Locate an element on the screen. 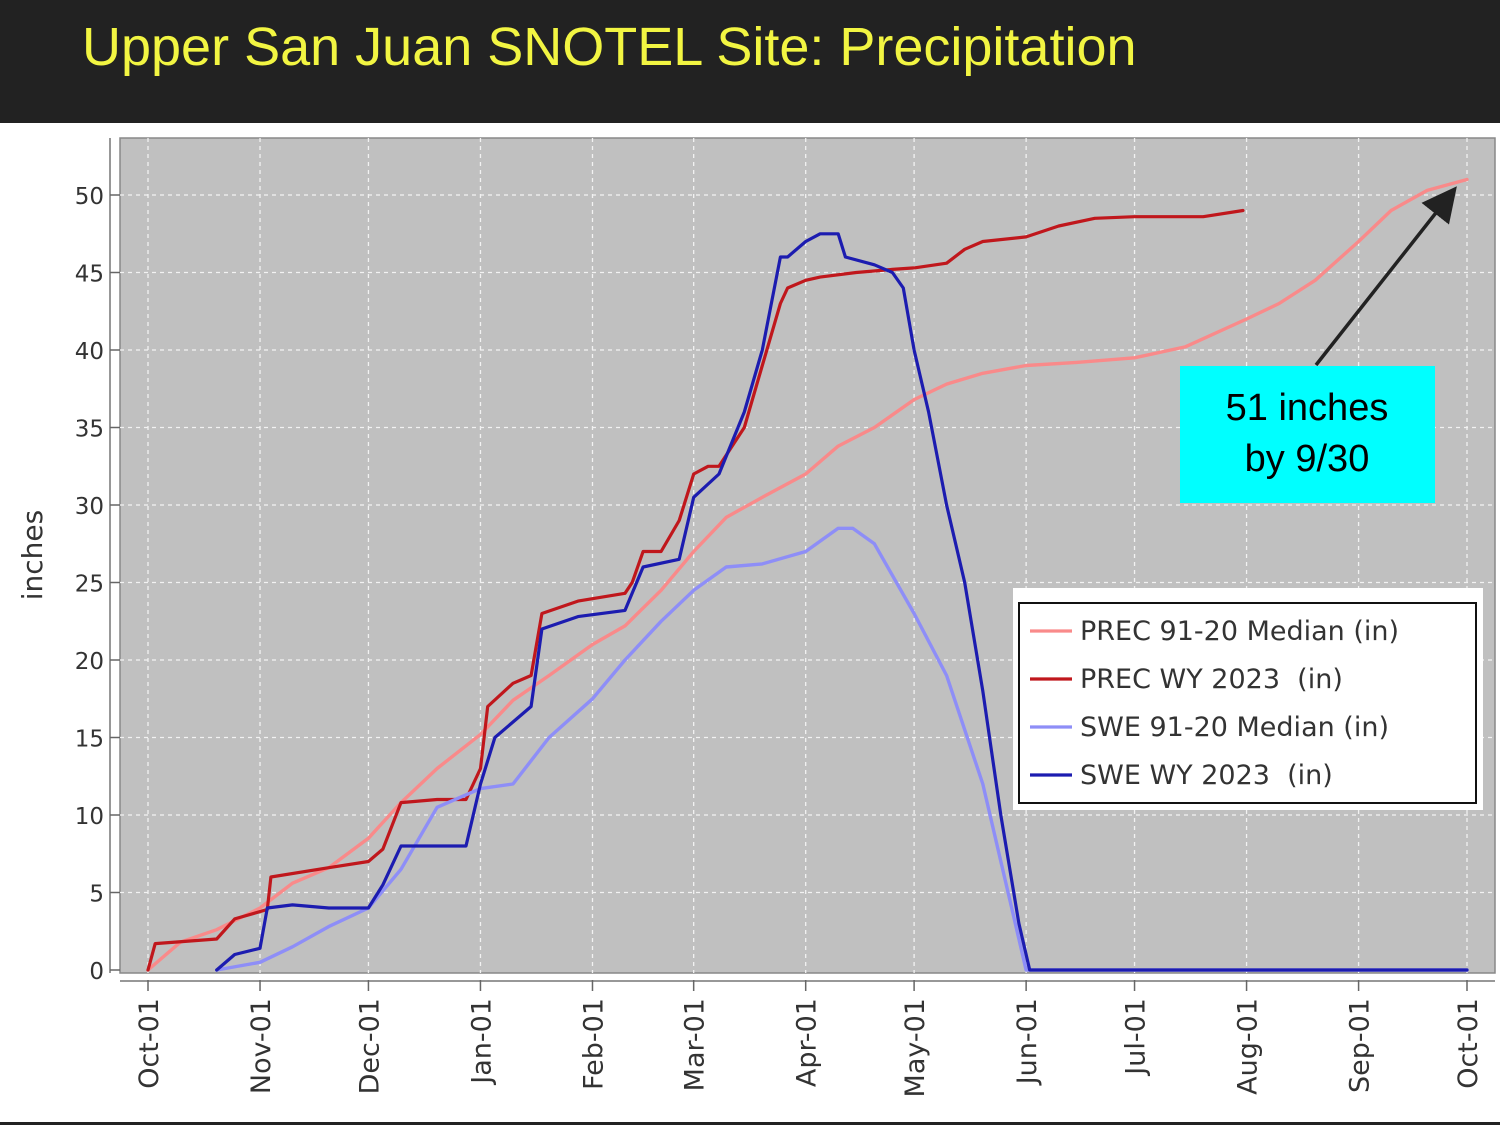 This screenshot has width=1500, height=1125. y-tick-label: 50 is located at coordinates (89, 197).